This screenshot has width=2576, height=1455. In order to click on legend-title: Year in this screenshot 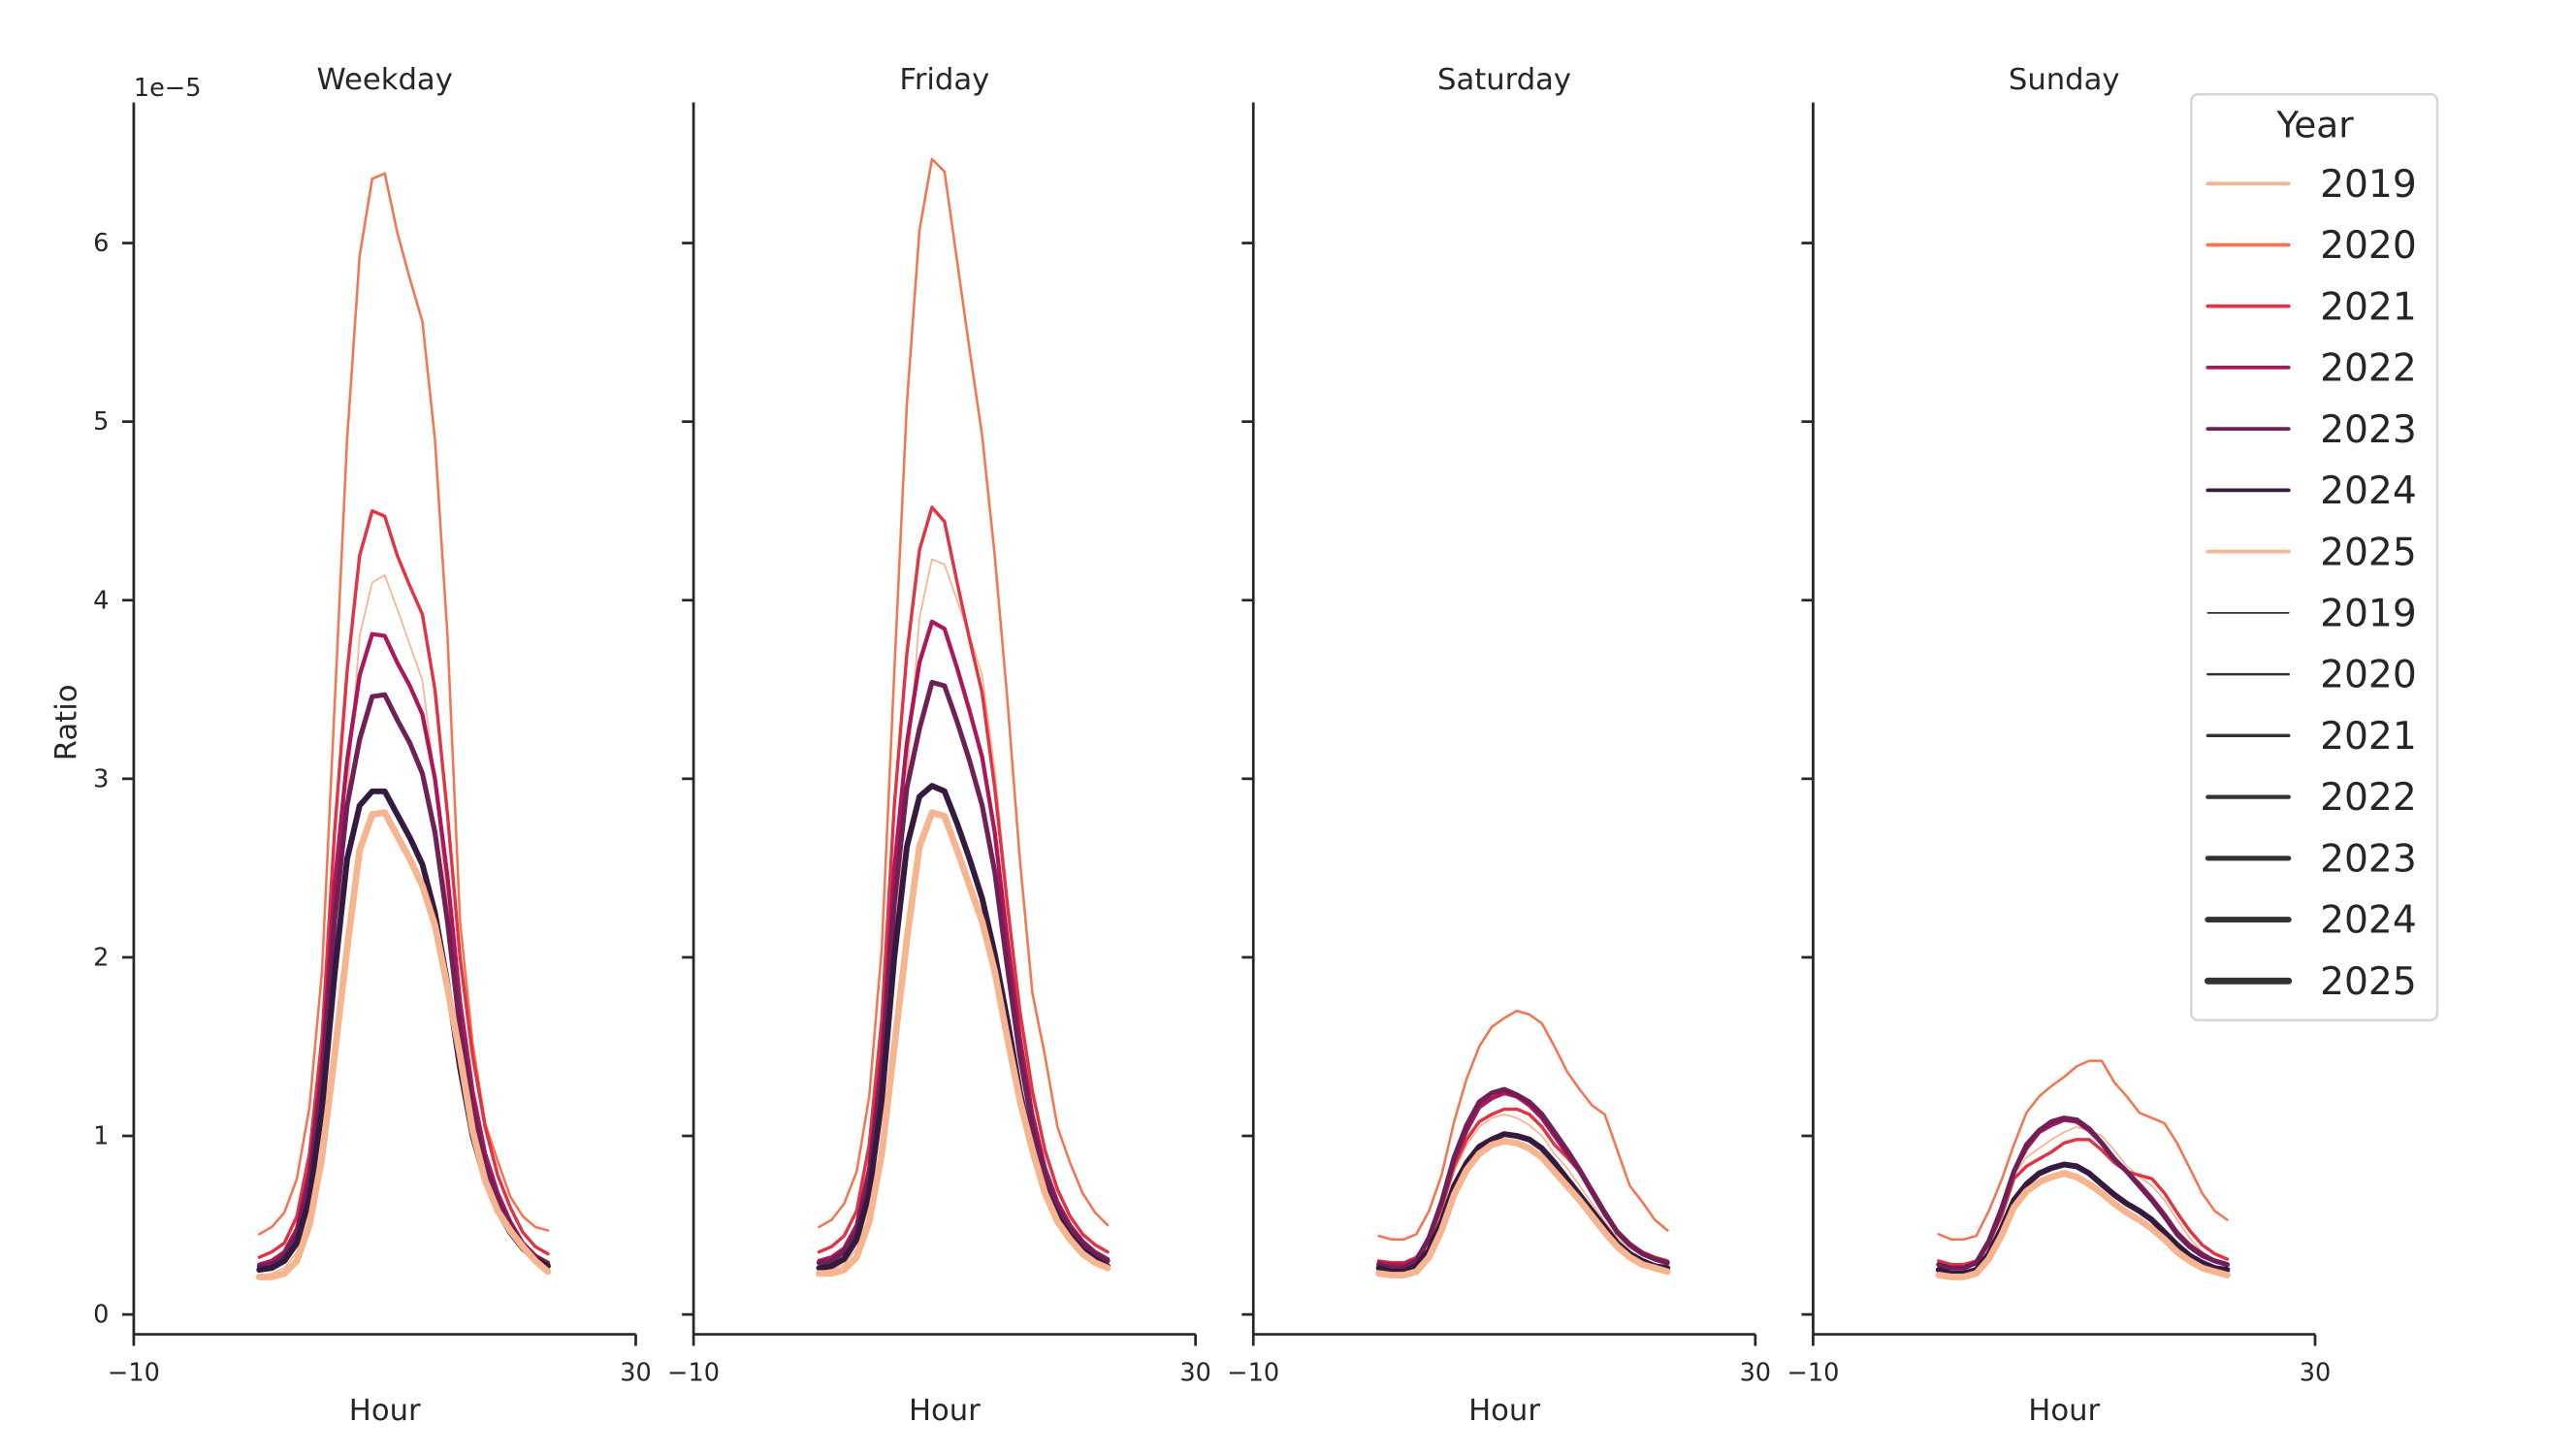, I will do `click(2314, 124)`.